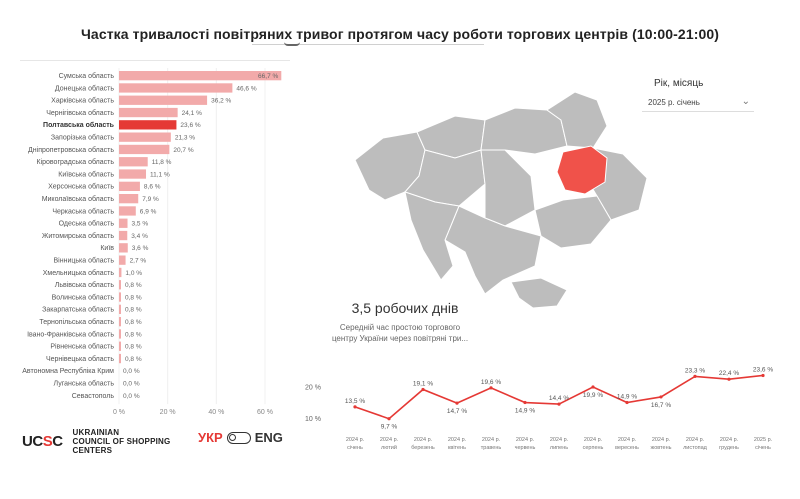  What do you see at coordinates (679, 83) in the screenshot?
I see `filter-label: Рік, місяць` at bounding box center [679, 83].